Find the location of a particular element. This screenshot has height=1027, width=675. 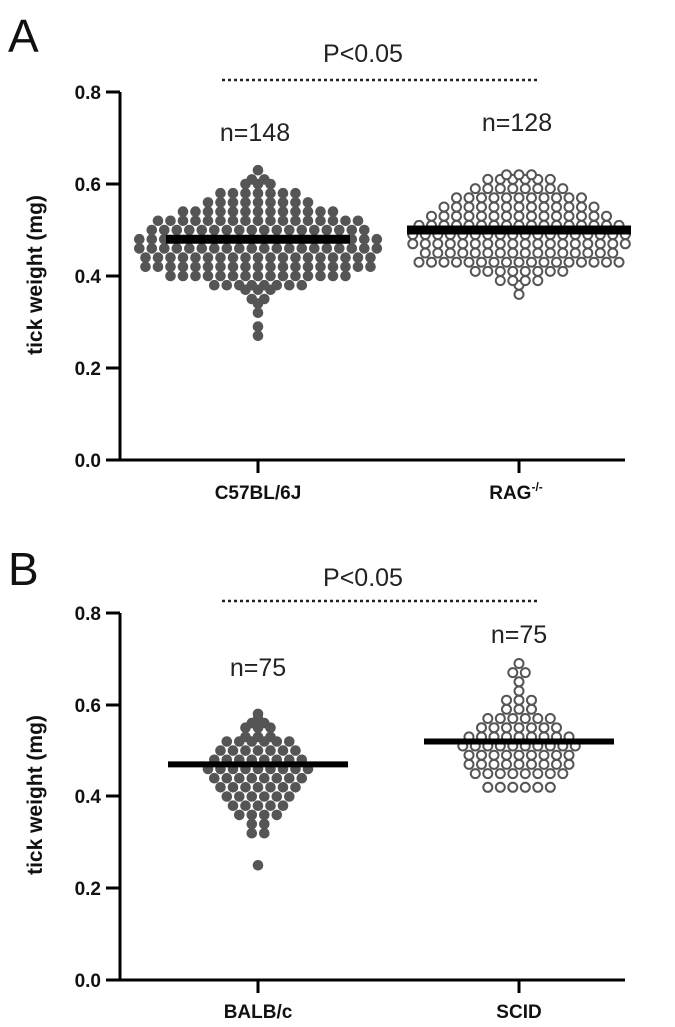

panel-a-ylabel: tick weight (mg) is located at coordinates (35, 275).